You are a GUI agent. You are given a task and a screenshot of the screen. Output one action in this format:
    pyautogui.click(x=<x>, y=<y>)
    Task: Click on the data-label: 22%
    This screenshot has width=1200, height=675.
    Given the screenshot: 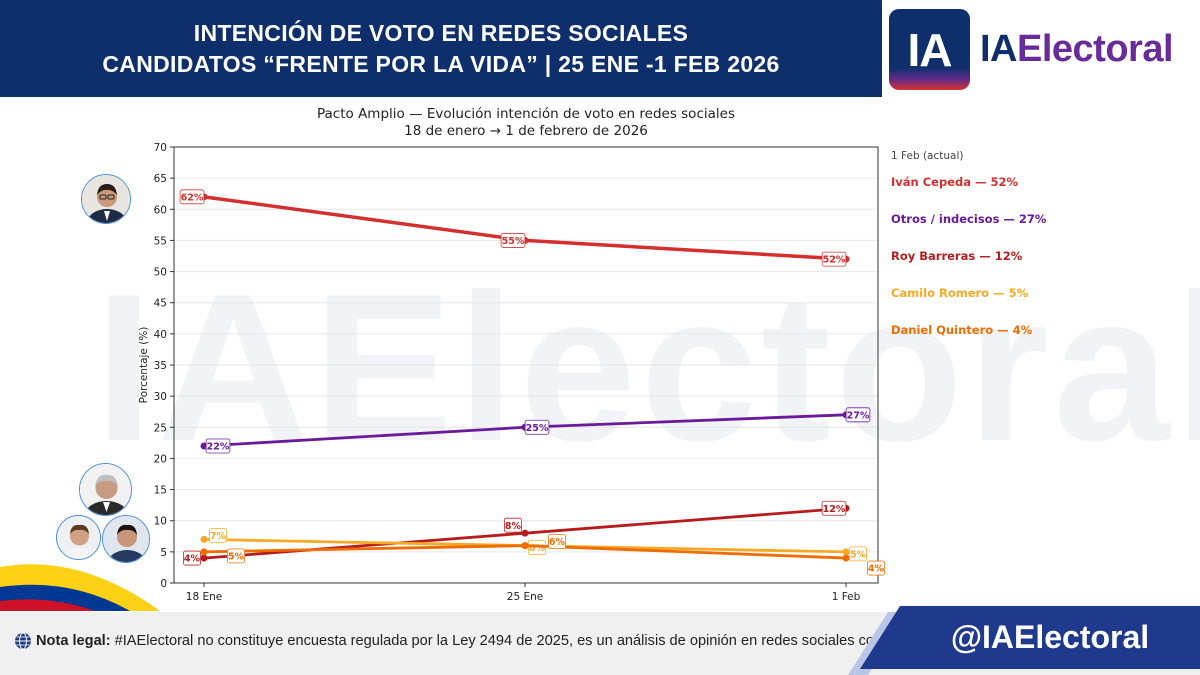 What is the action you would take?
    pyautogui.click(x=218, y=447)
    